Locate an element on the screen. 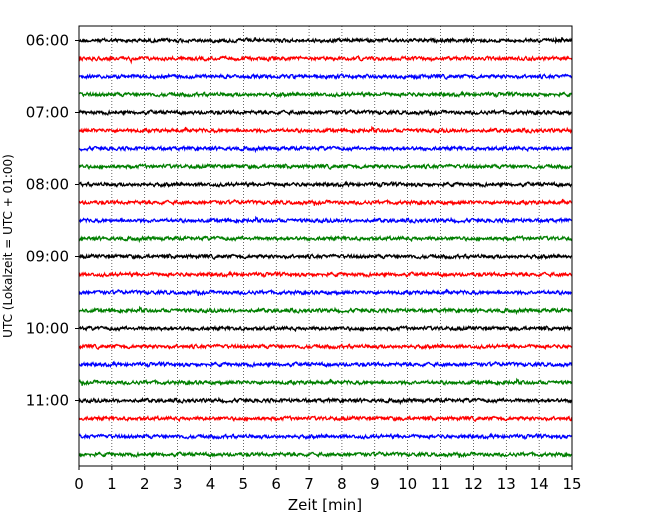 This screenshot has width=650, height=520. y-tick-label: 06:00 is located at coordinates (47, 41).